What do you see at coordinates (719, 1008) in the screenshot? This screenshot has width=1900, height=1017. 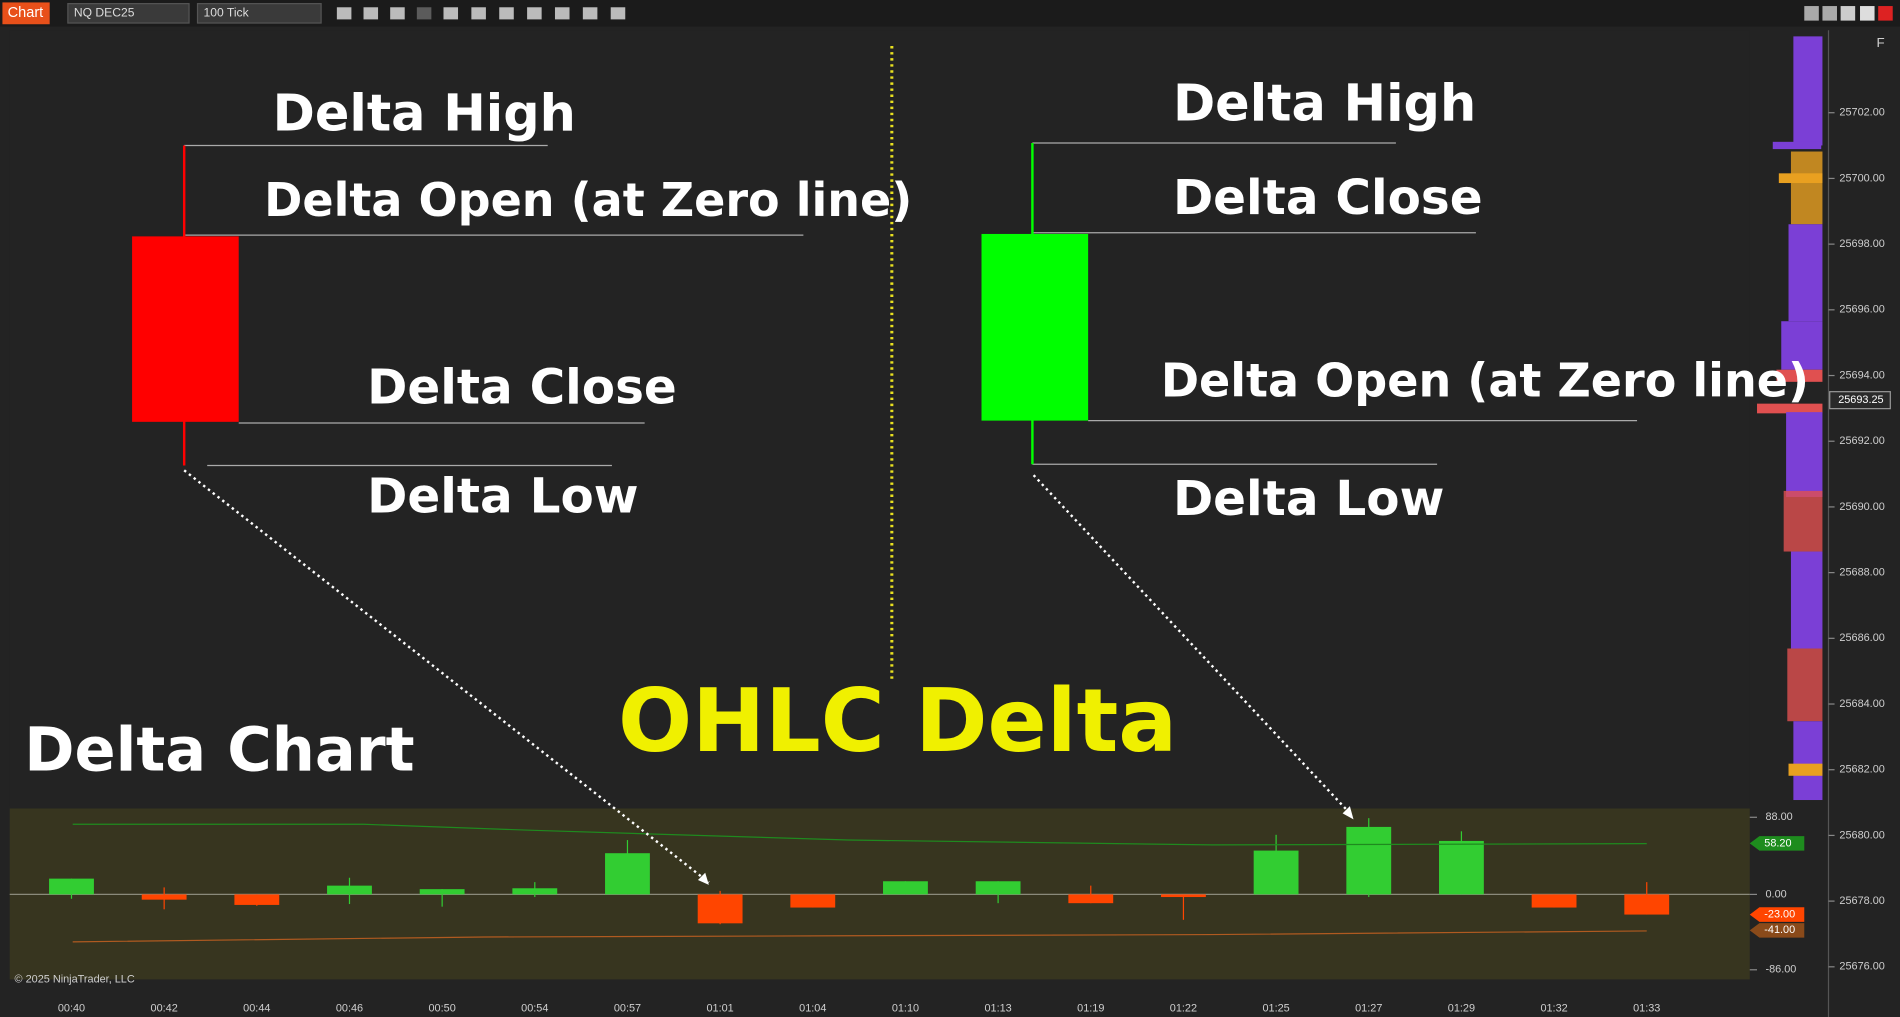 I see `x-tick-label: 01:01` at bounding box center [719, 1008].